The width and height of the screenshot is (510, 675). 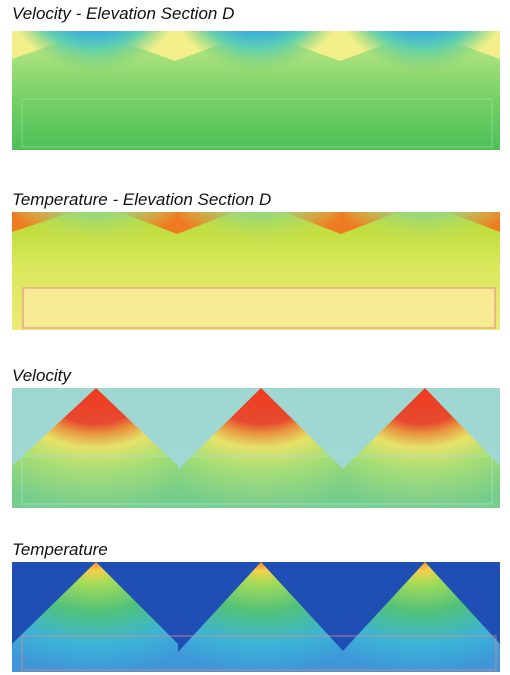 I want to click on panel-title-temperature-section-d: Temperature - Elevation Section D, so click(x=142, y=199).